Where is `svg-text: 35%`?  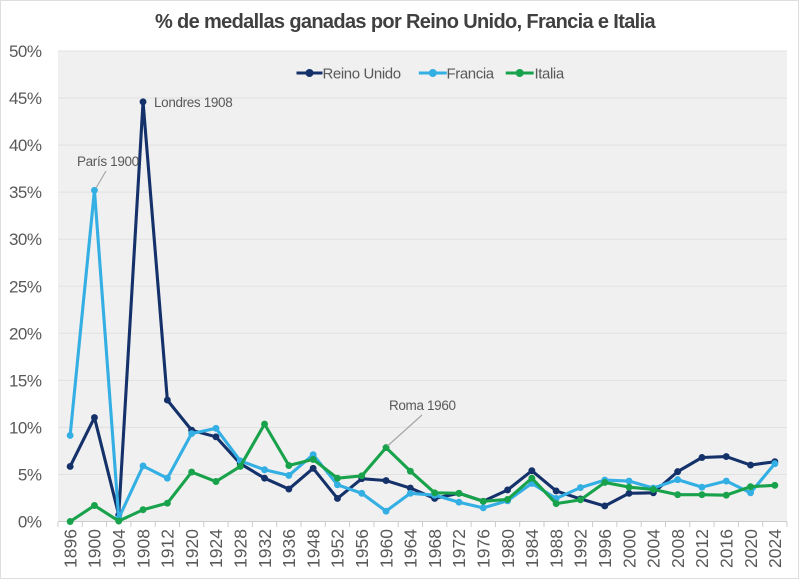
svg-text: 35% is located at coordinates (25, 192).